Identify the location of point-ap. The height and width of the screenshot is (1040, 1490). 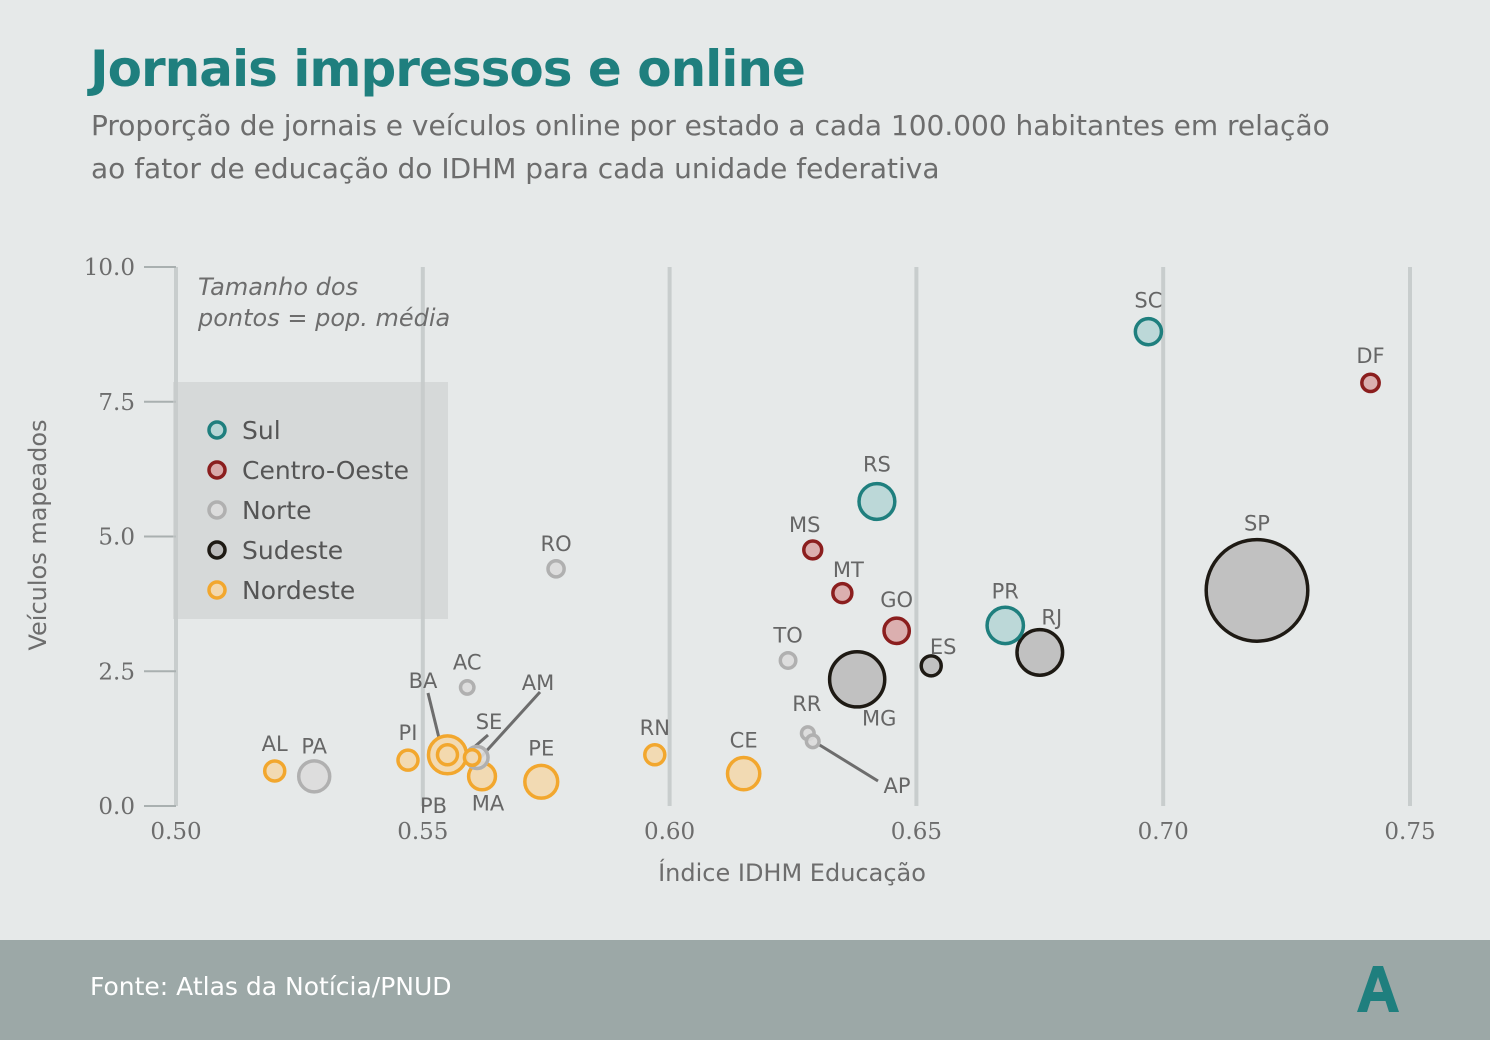
(812, 741).